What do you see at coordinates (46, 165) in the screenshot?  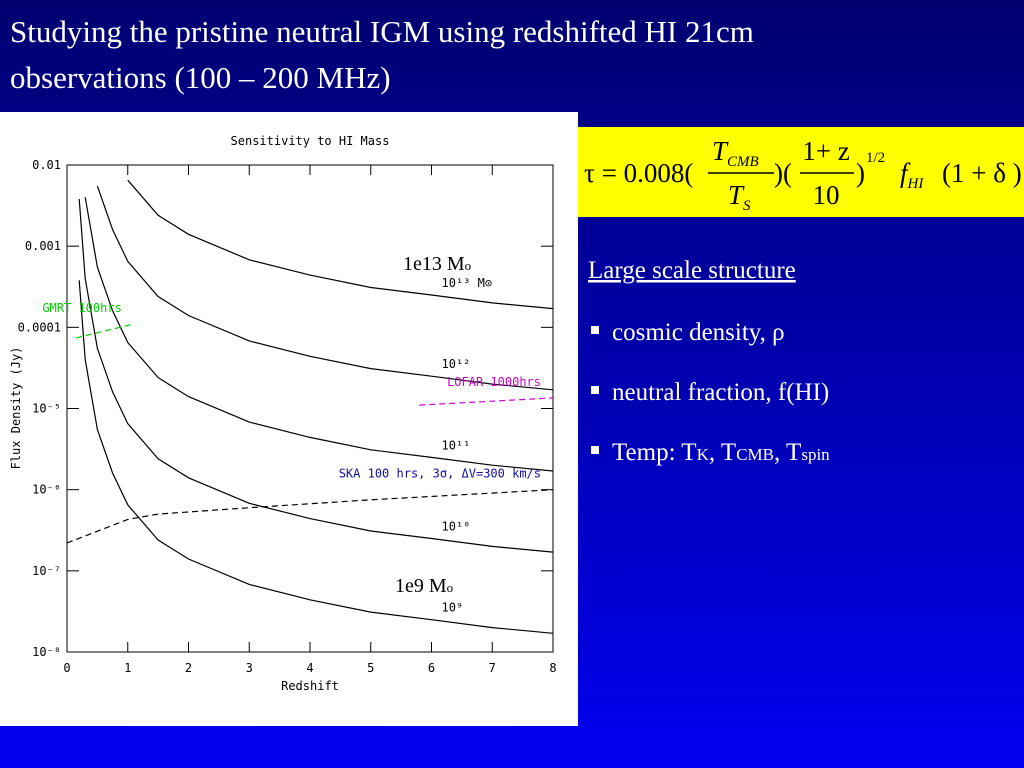 I see `y-tick-label: 0.01` at bounding box center [46, 165].